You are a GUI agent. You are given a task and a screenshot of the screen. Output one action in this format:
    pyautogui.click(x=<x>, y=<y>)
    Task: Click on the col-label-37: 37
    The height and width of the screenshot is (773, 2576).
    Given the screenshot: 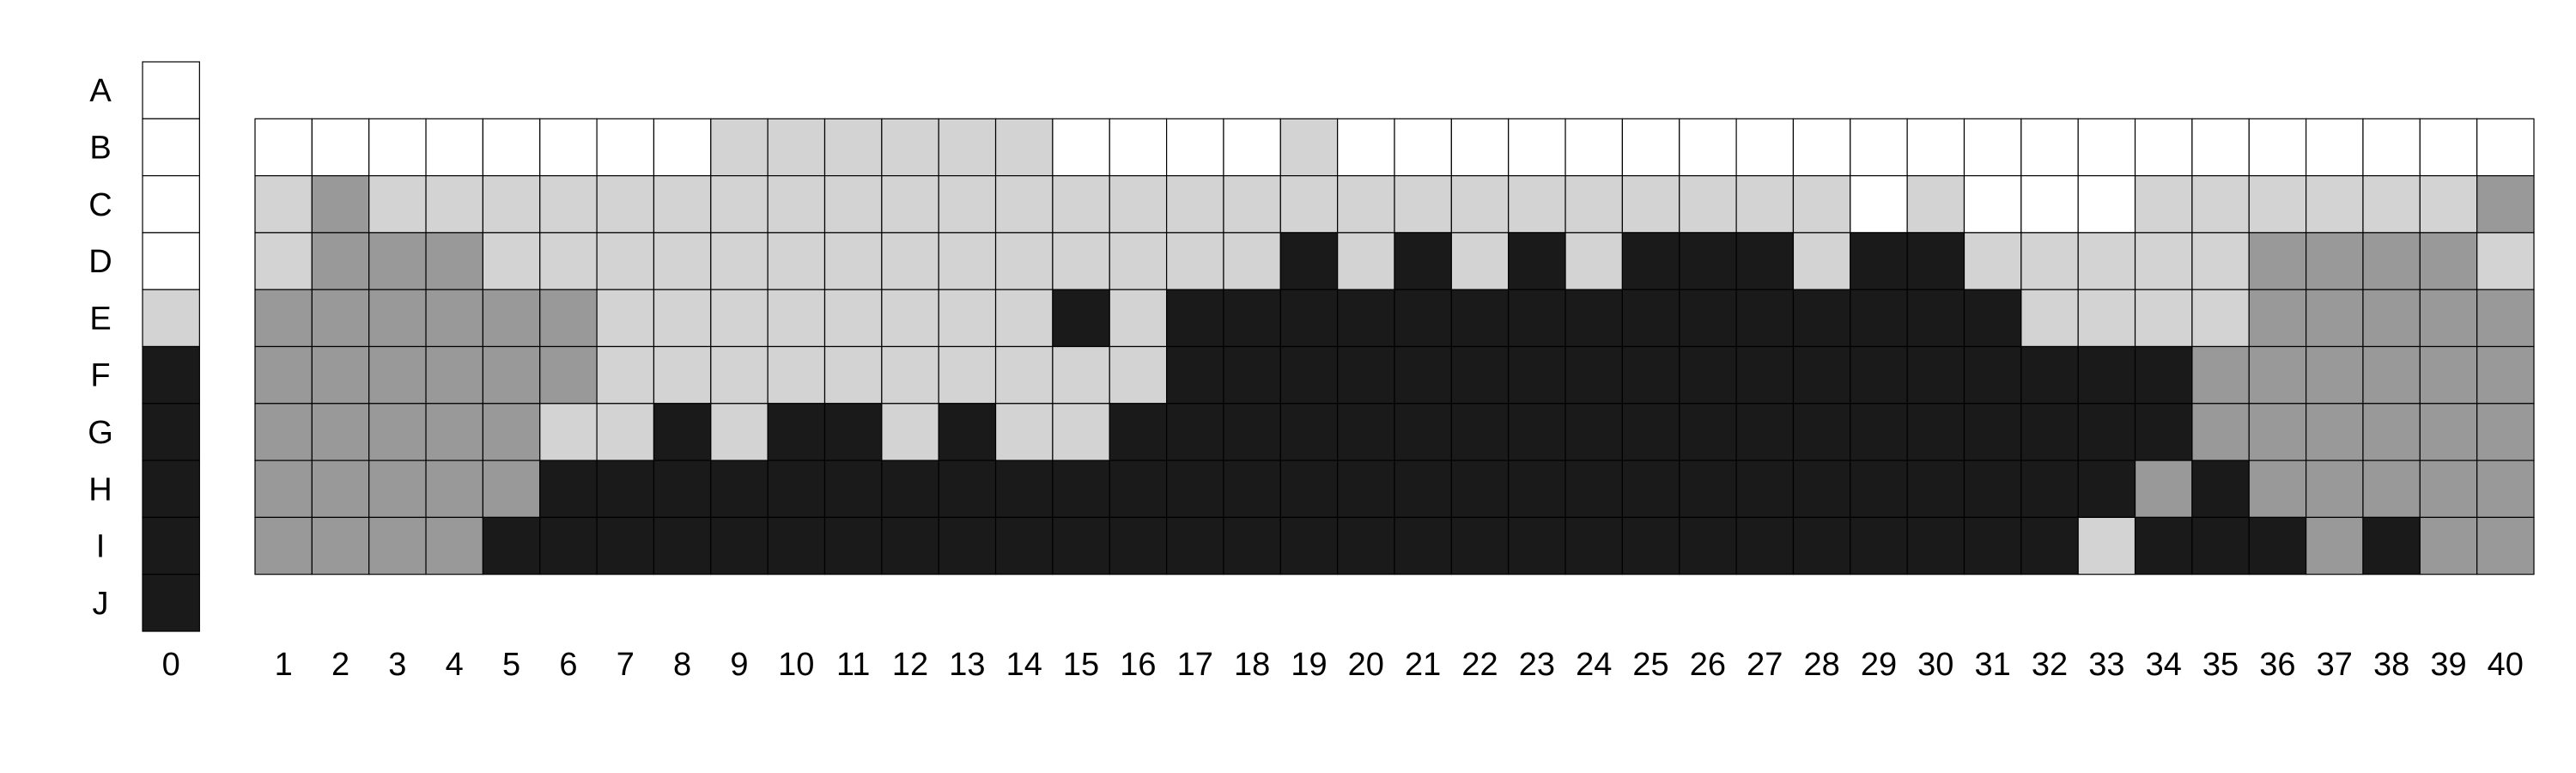 What is the action you would take?
    pyautogui.click(x=2335, y=665)
    